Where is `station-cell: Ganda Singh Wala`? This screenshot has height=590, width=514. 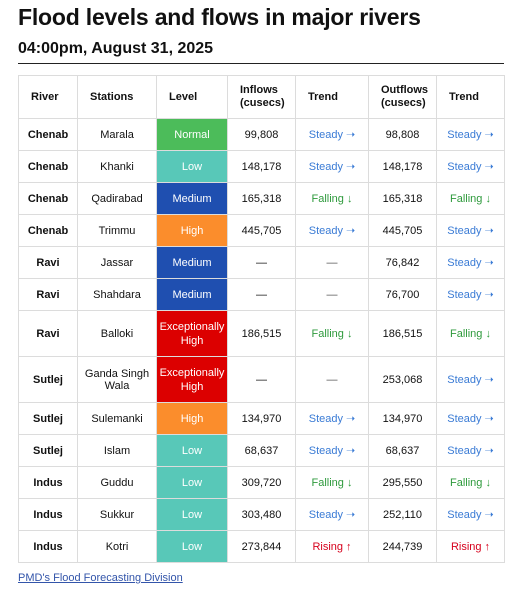
station-cell: Ganda Singh Wala is located at coordinates (117, 379).